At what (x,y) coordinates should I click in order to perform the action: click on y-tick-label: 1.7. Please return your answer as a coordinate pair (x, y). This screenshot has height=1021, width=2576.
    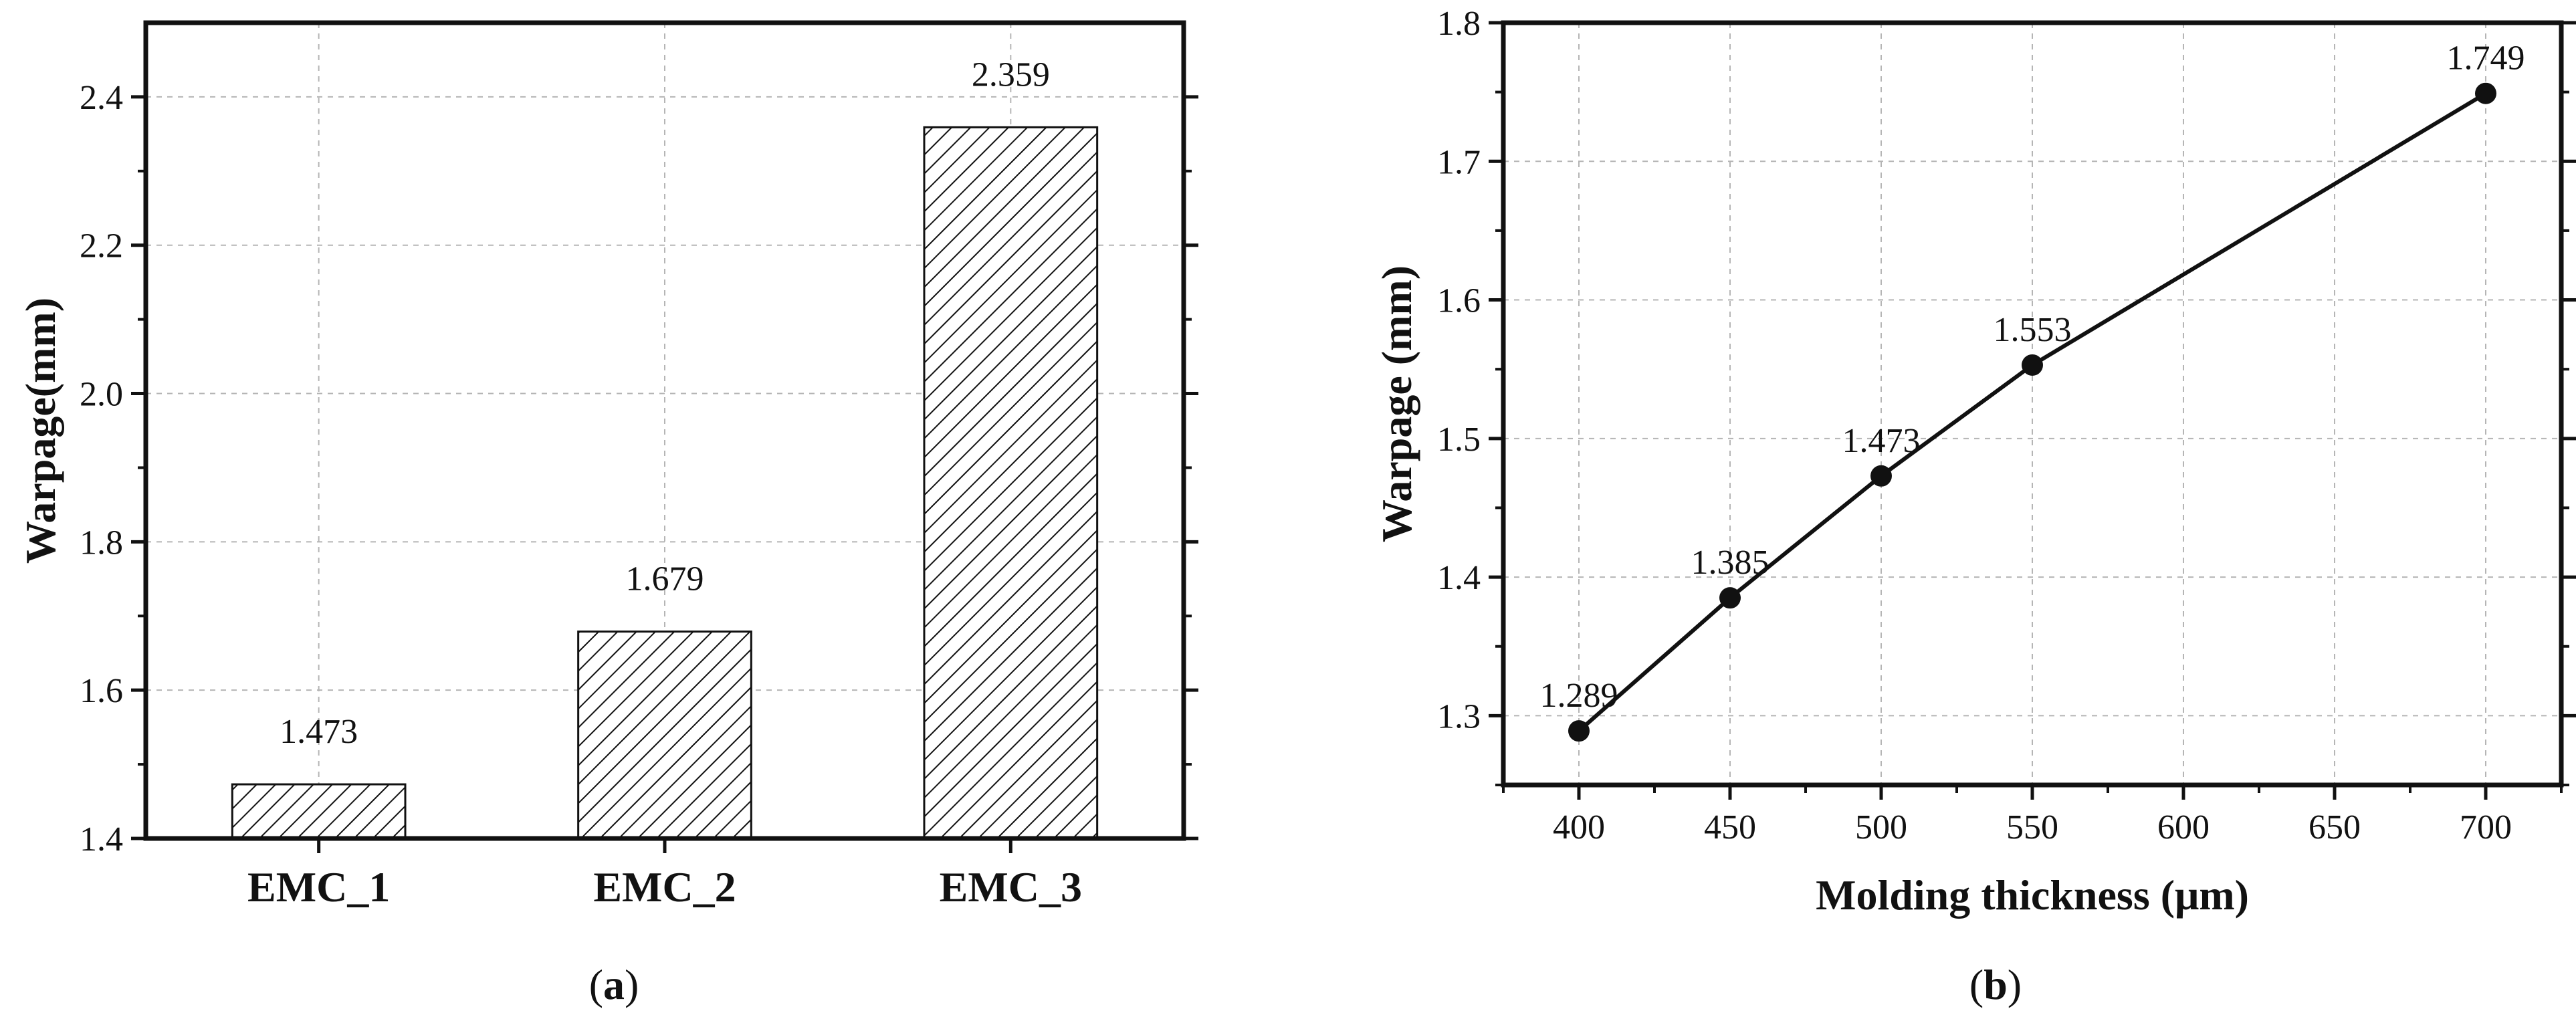
    Looking at the image, I should click on (1459, 162).